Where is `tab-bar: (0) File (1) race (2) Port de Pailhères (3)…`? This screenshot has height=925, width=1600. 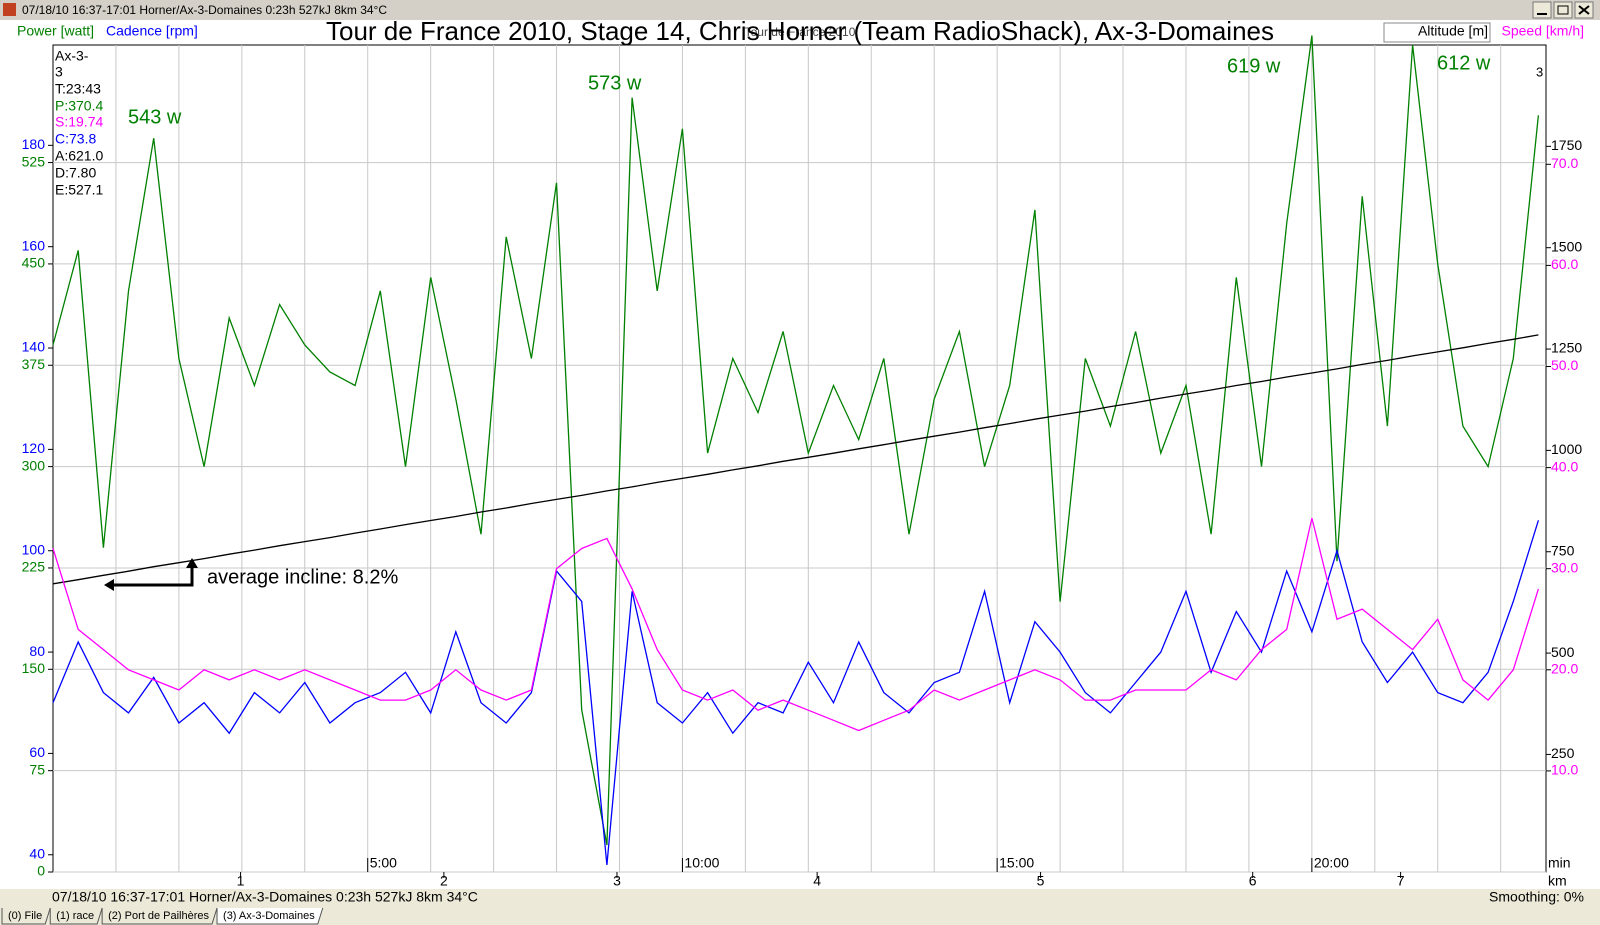
tab-bar: (0) File (1) race (2) Port de Pailhères (3)… is located at coordinates (162, 916).